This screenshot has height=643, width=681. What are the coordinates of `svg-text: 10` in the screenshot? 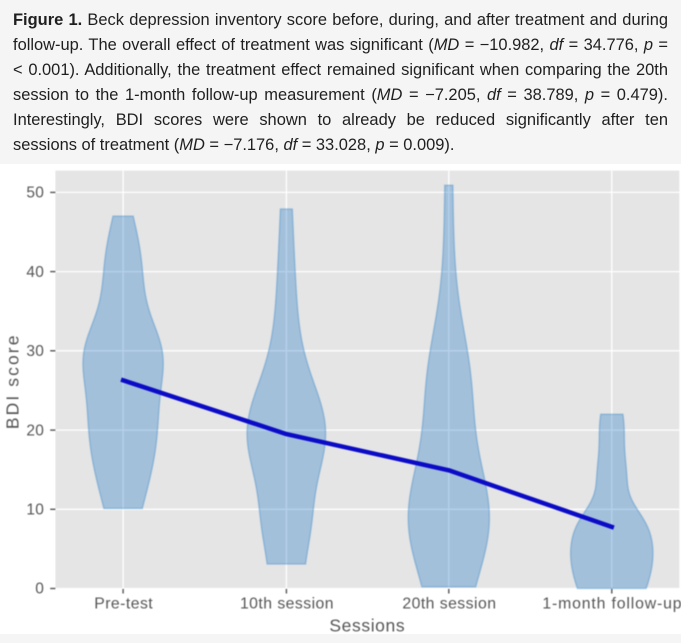 It's located at (35, 510).